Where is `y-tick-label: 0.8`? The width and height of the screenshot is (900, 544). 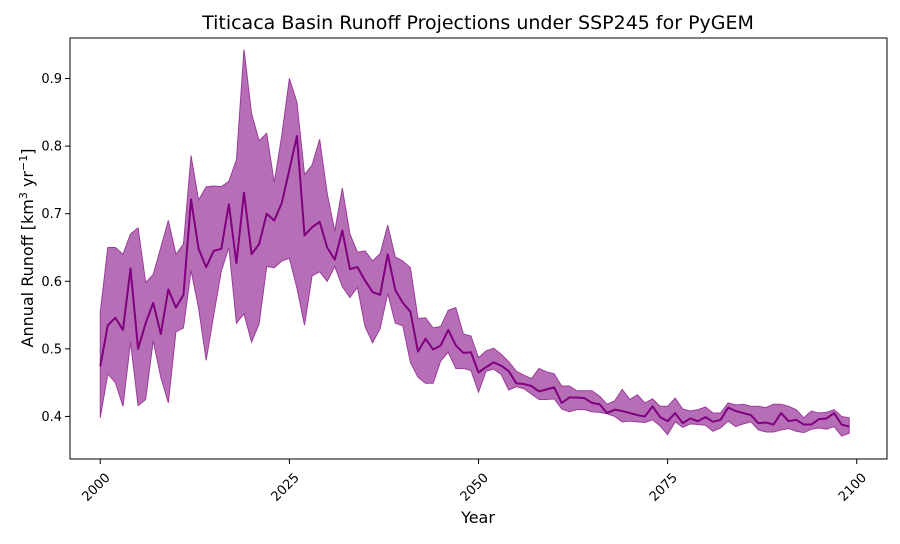
y-tick-label: 0.8 is located at coordinates (51, 147).